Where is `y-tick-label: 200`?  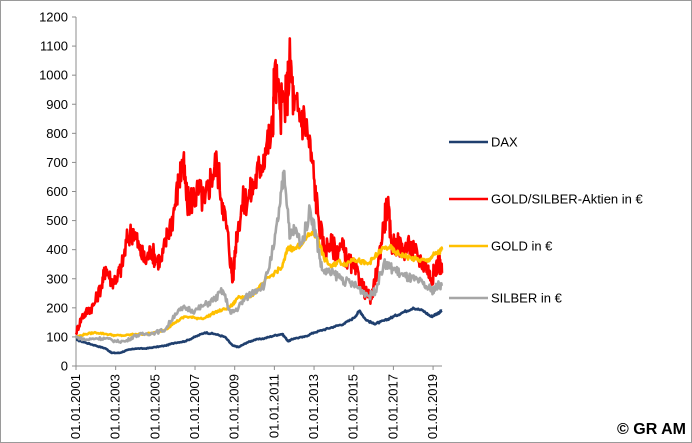 y-tick-label: 200 is located at coordinates (57, 307).